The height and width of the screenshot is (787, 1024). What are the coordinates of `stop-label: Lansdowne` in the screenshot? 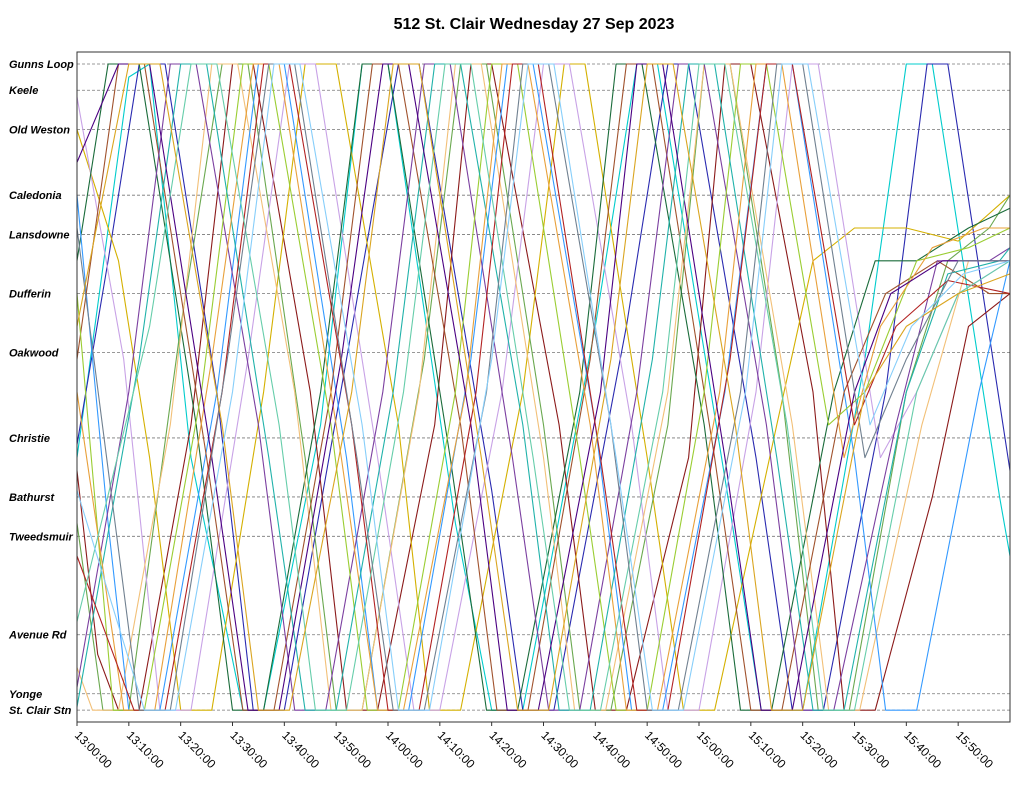 It's located at (39, 236).